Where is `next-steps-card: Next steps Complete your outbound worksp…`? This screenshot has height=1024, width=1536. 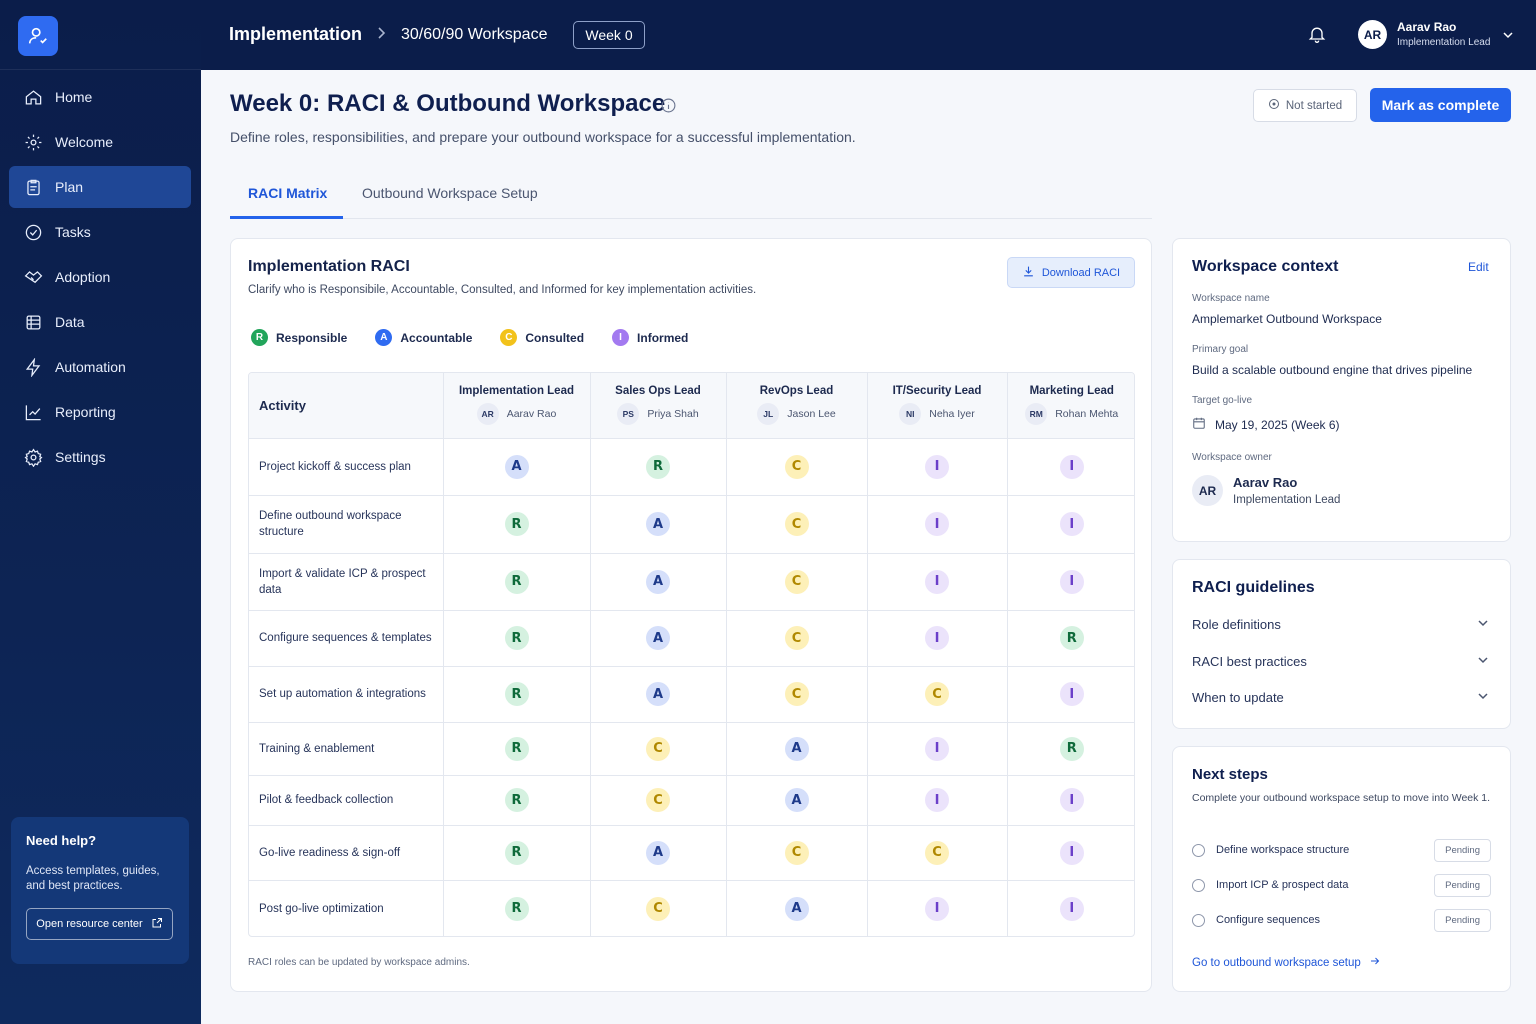 next-steps-card: Next steps Complete your outbound worksp… is located at coordinates (1341, 869).